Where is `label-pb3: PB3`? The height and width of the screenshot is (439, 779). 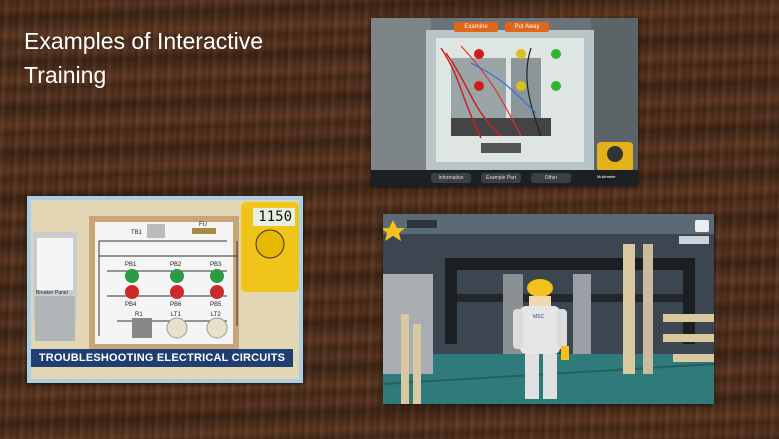
label-pb3: PB3 is located at coordinates (216, 265).